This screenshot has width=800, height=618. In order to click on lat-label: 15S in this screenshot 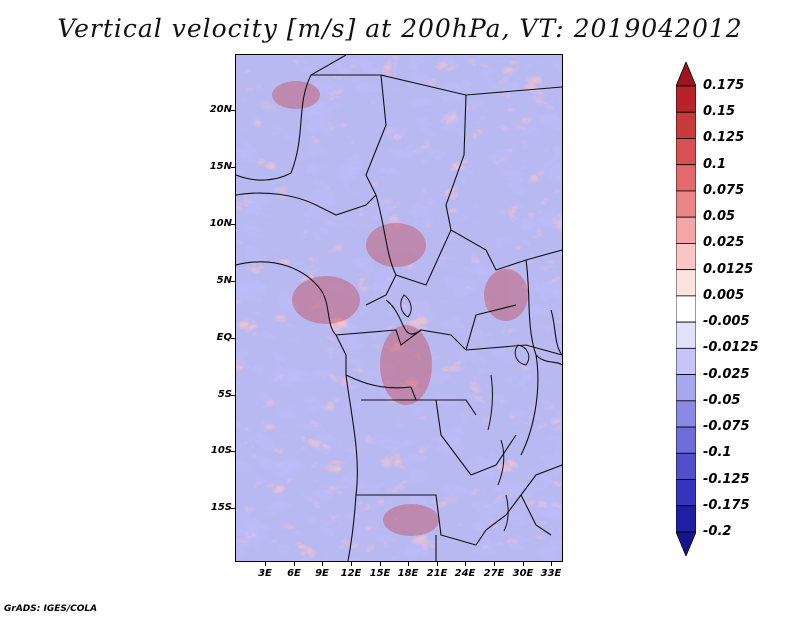, I will do `click(221, 507)`.